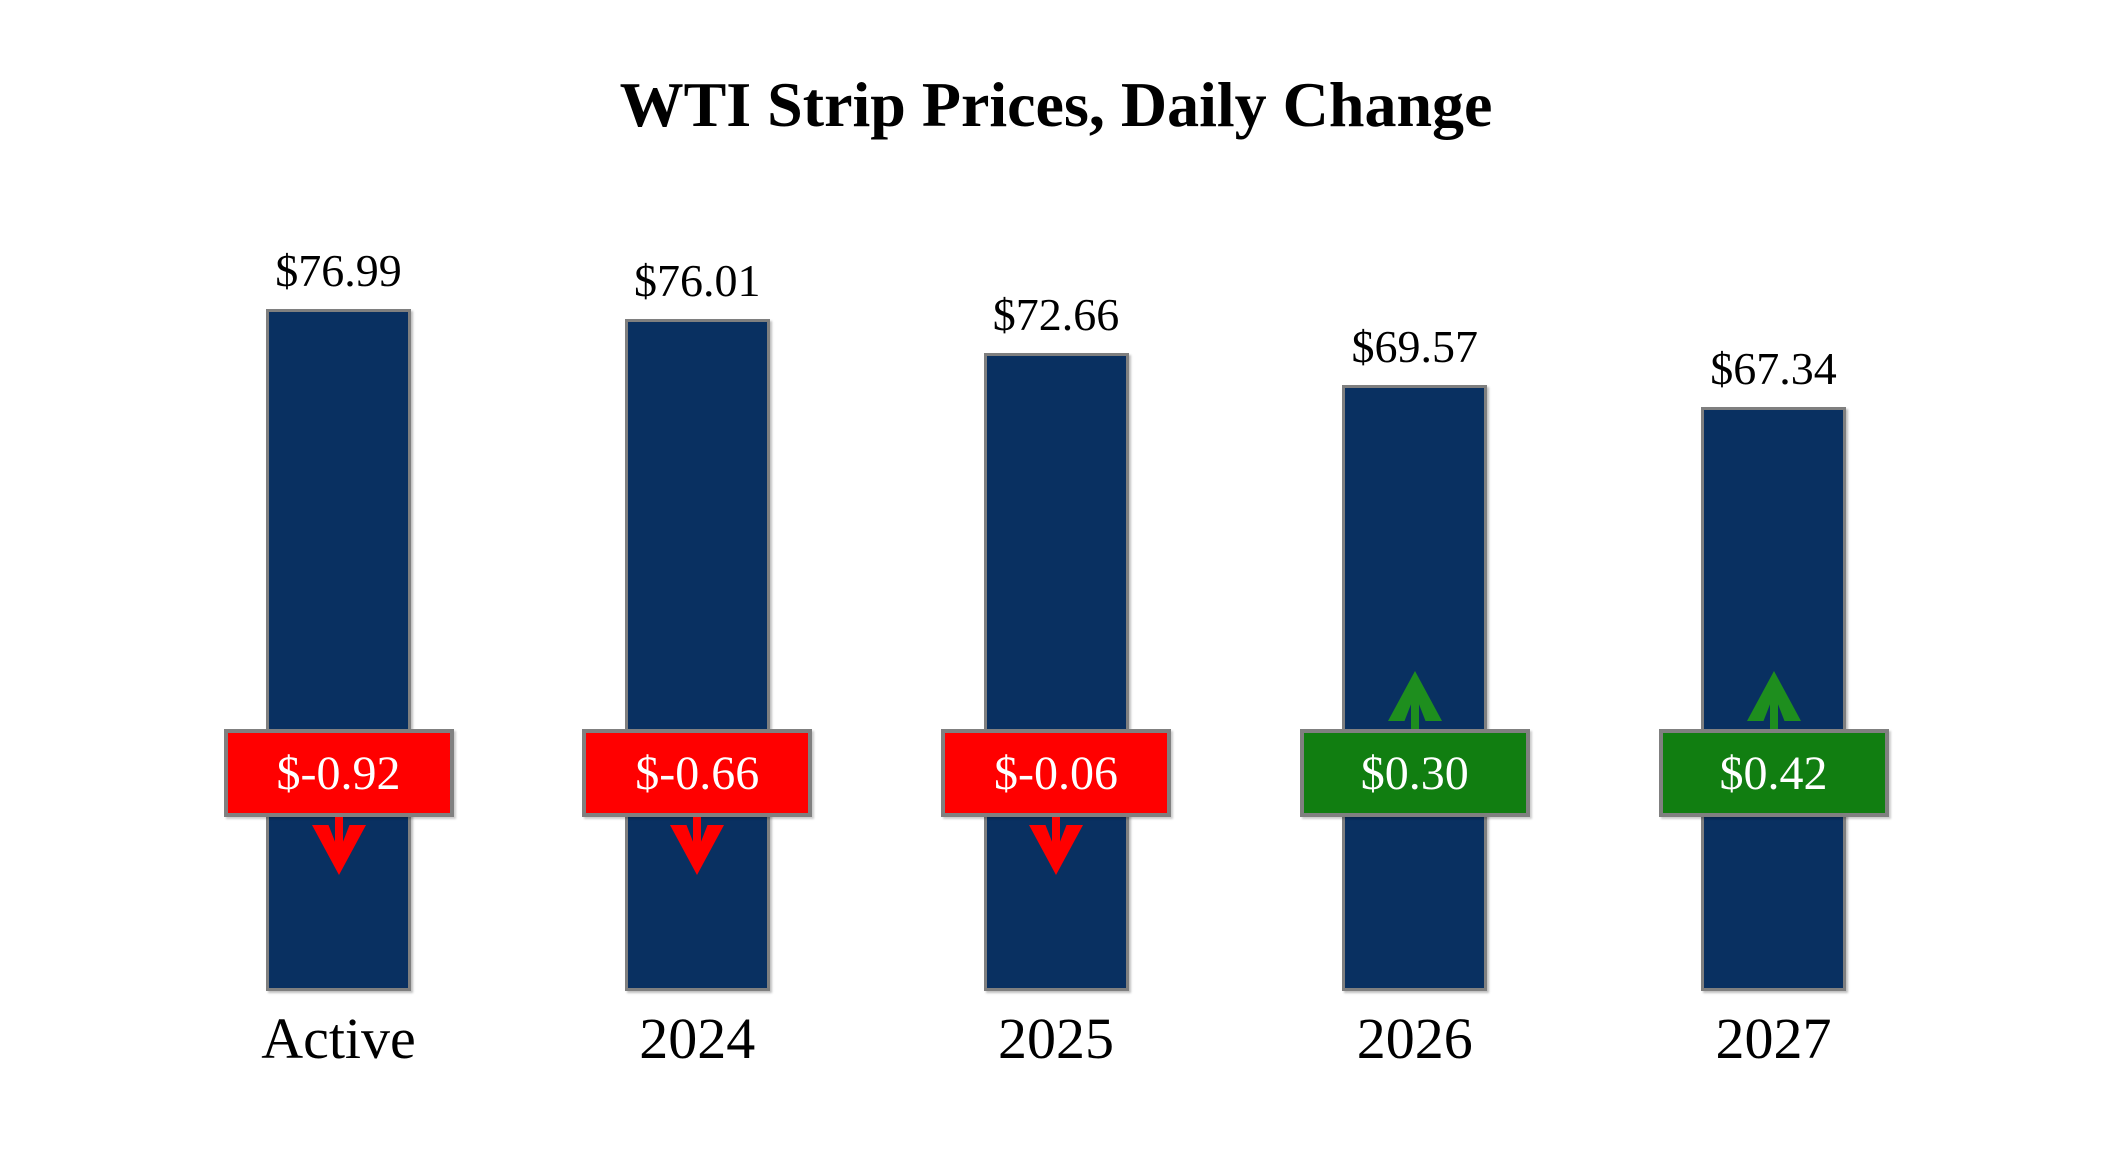 The image size is (2112, 1152). What do you see at coordinates (1056, 672) in the screenshot?
I see `bar-2025` at bounding box center [1056, 672].